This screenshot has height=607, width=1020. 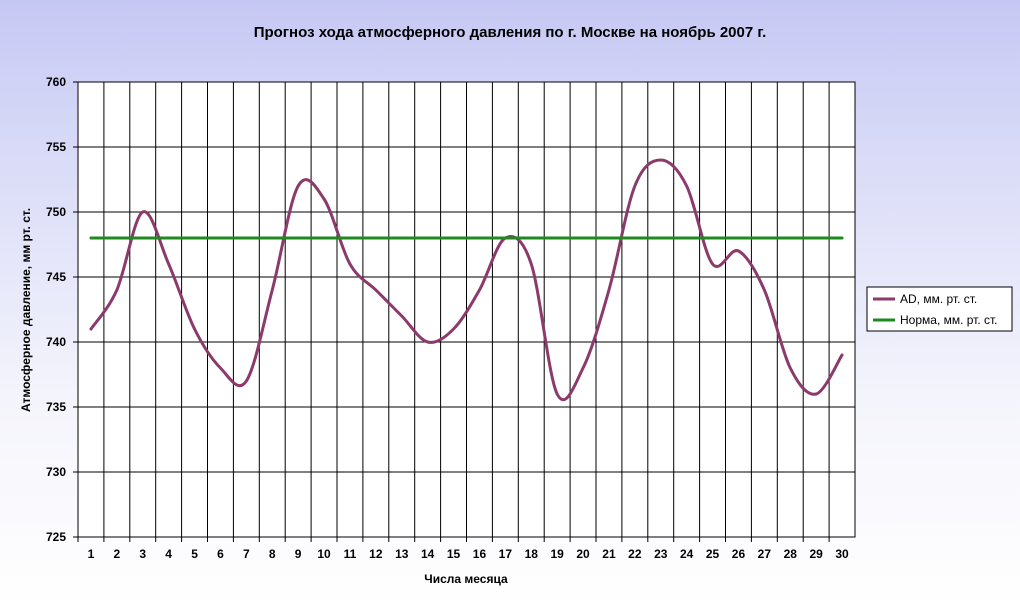 What do you see at coordinates (246, 554) in the screenshot?
I see `x-tick-label: 7` at bounding box center [246, 554].